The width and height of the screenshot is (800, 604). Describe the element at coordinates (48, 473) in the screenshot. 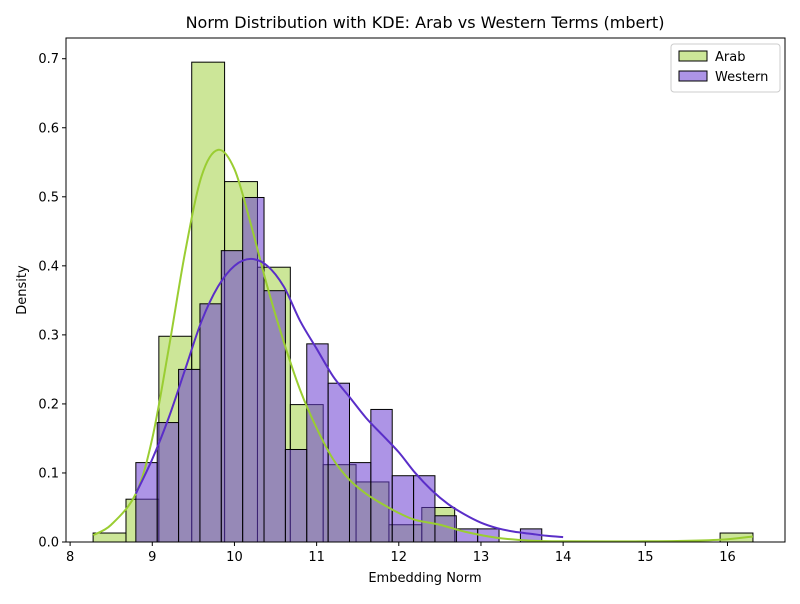

I see `y-tick-label: 0.1` at that location.